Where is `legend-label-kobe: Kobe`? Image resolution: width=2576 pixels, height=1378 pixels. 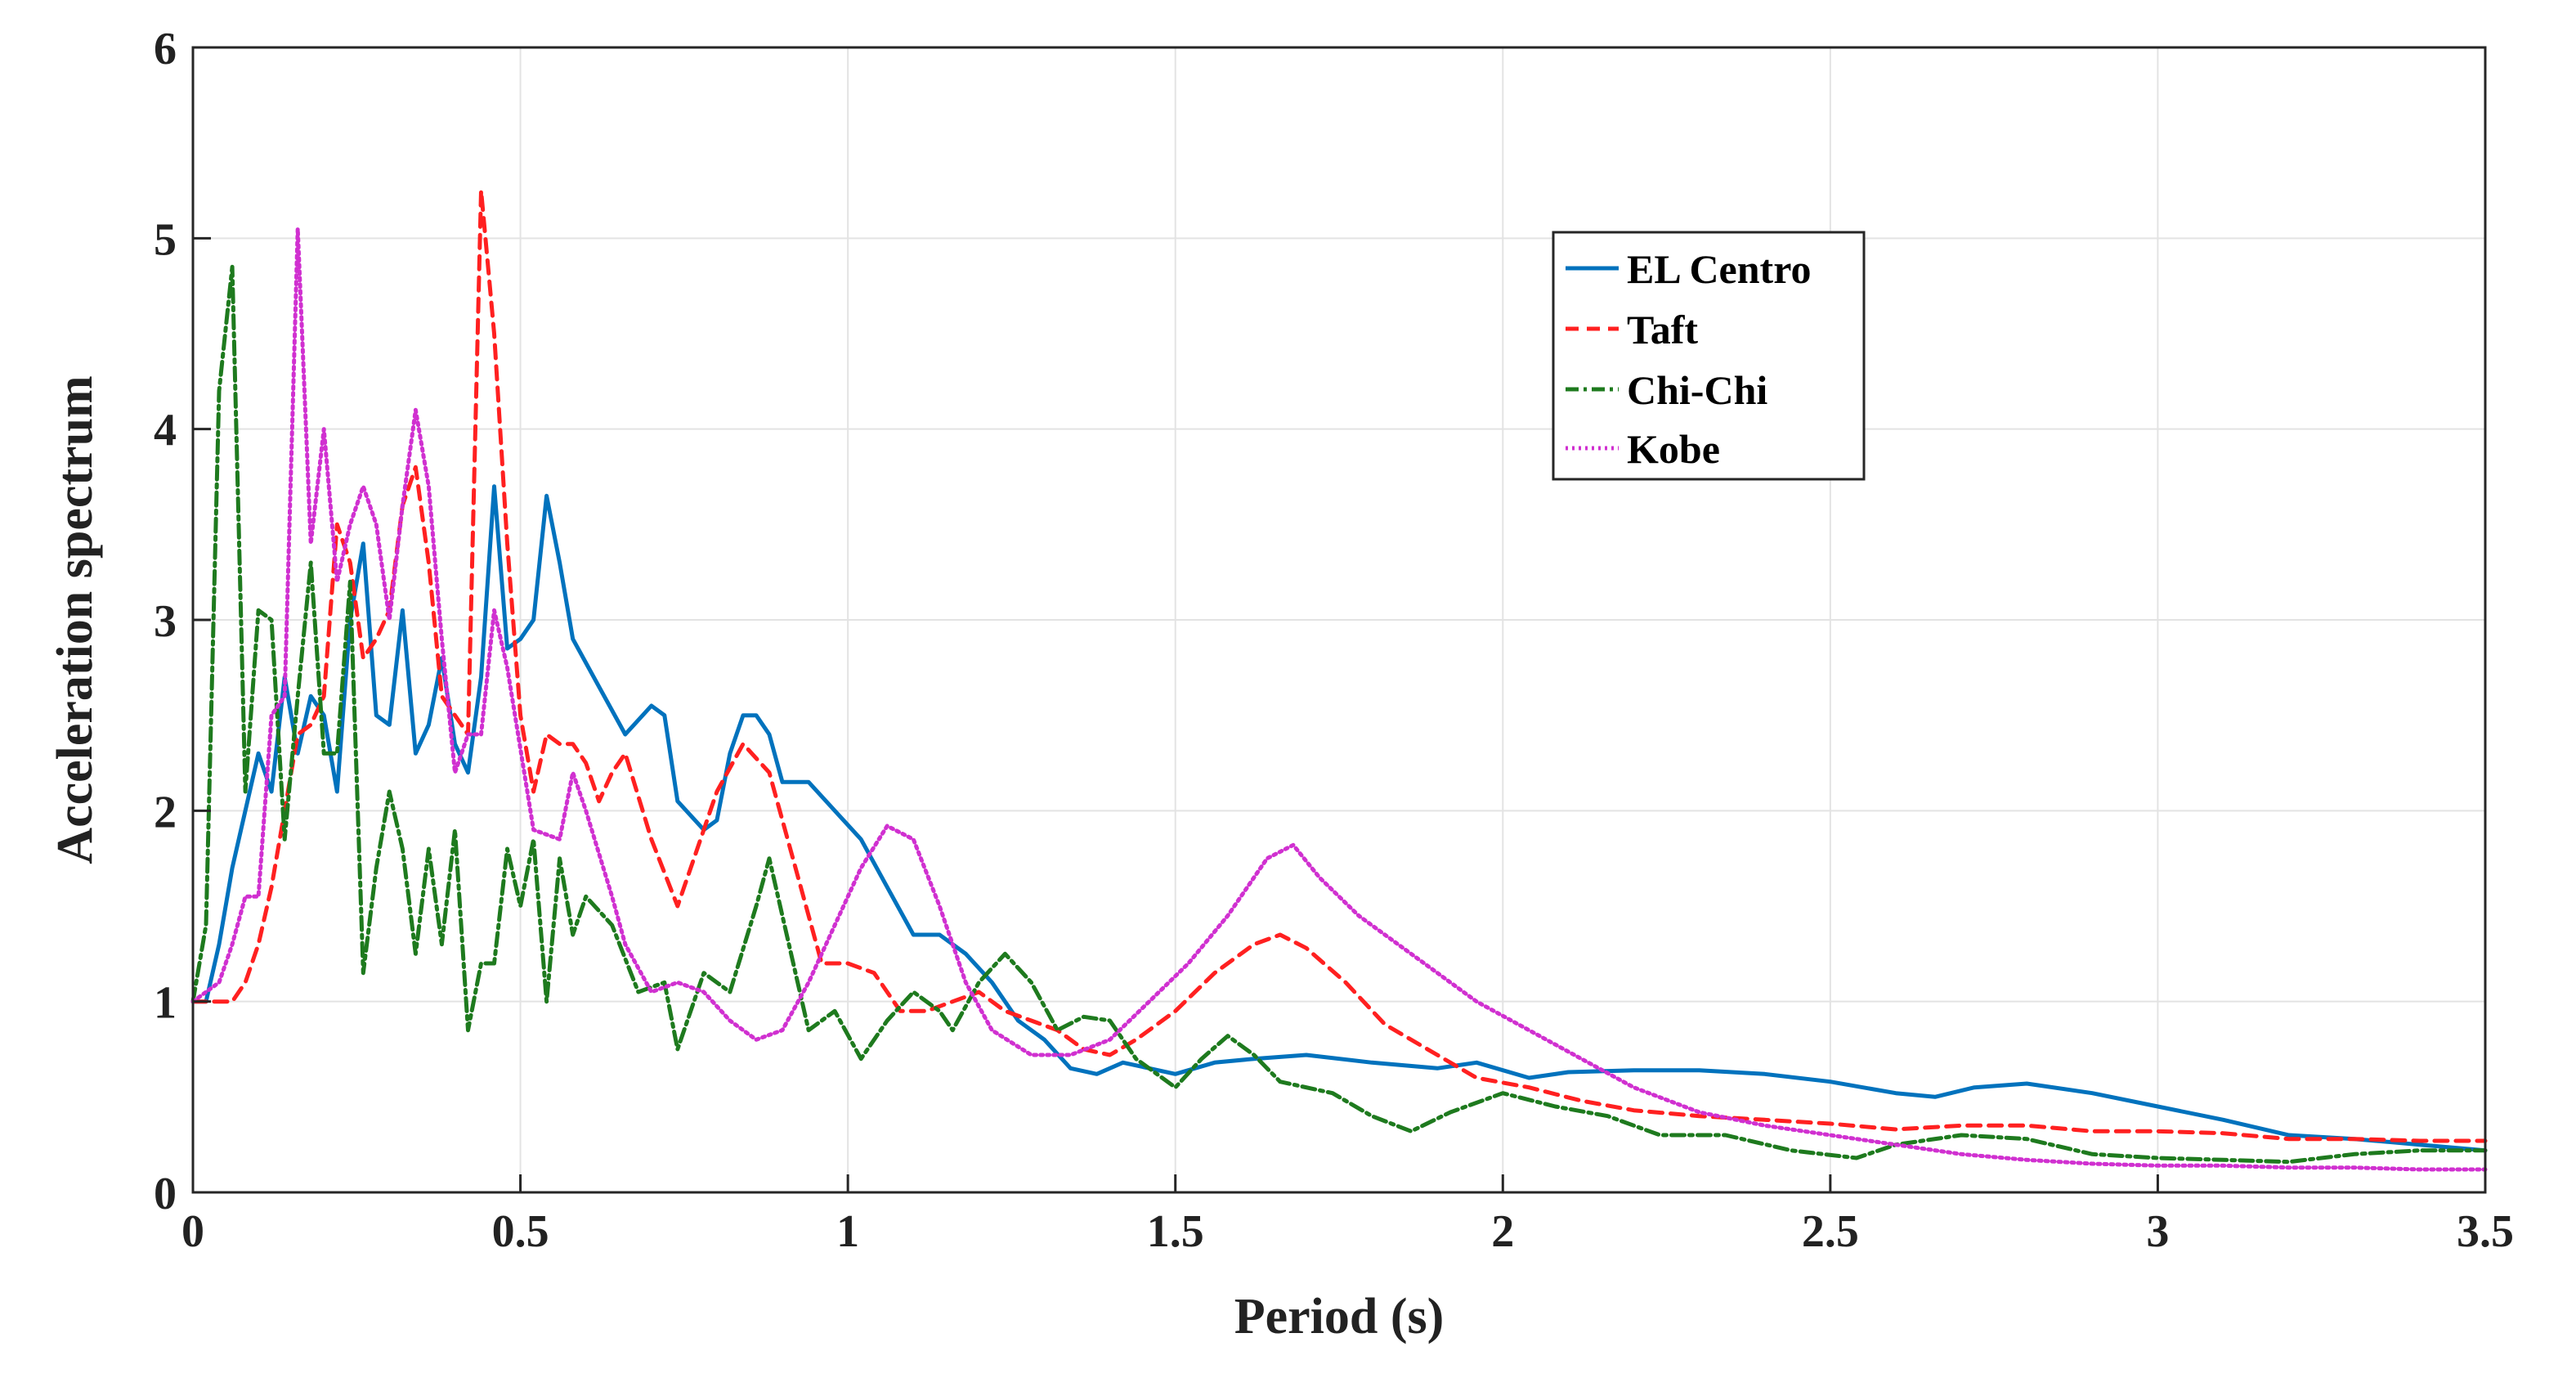
legend-label-kobe: Kobe is located at coordinates (1674, 449).